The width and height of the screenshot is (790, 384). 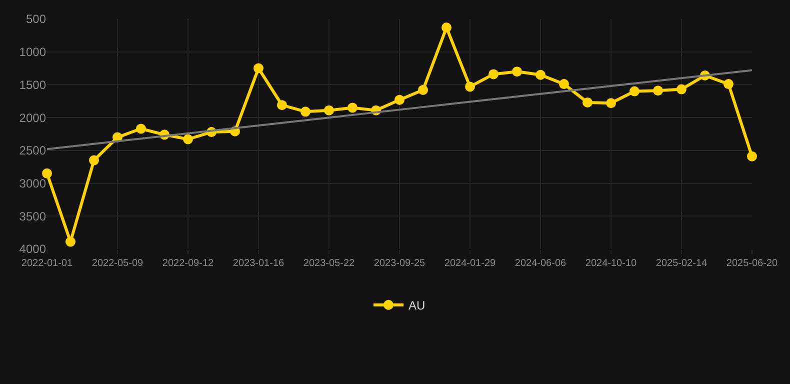 I want to click on y-tick-label: 2000, so click(x=32, y=117).